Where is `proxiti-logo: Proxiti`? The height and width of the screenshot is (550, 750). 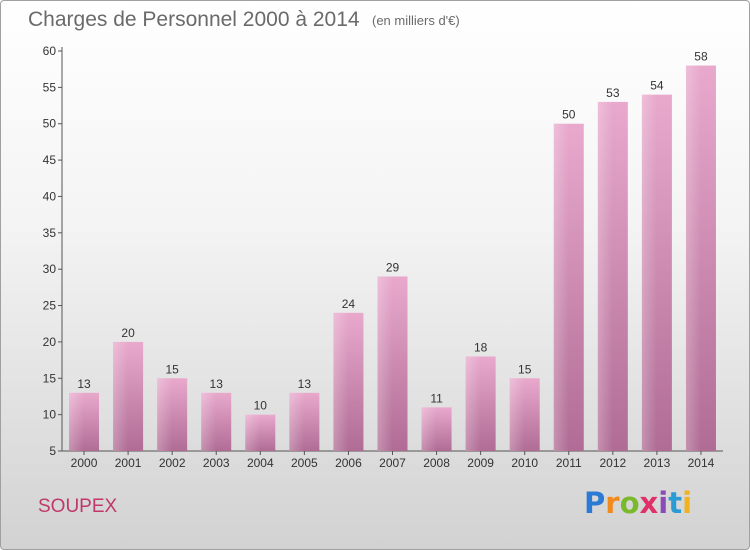 proxiti-logo: Proxiti is located at coordinates (638, 503).